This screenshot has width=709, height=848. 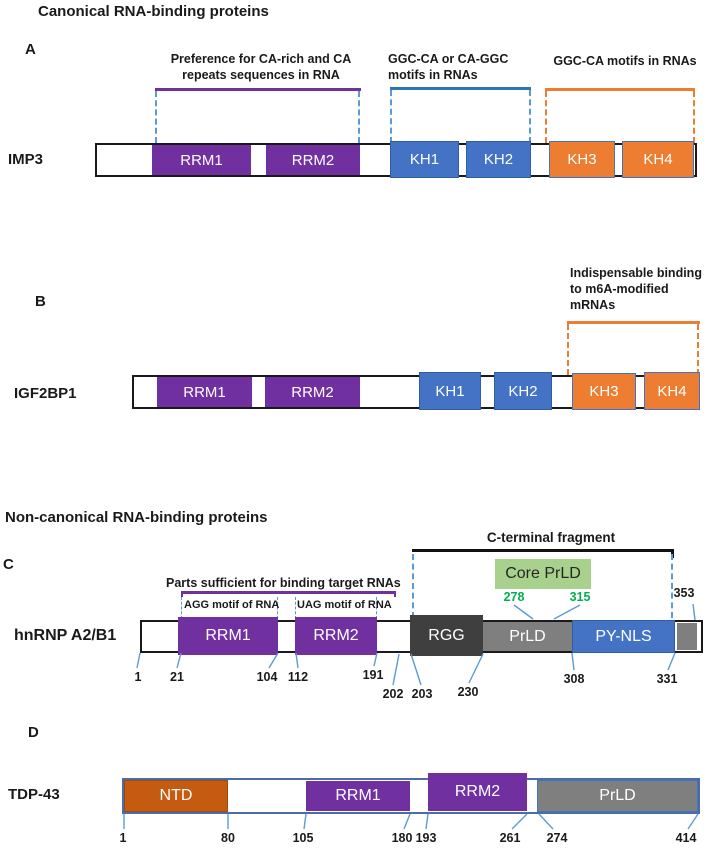 I want to click on annotation-agg-motif: AGG motif of RNA, so click(x=232, y=605).